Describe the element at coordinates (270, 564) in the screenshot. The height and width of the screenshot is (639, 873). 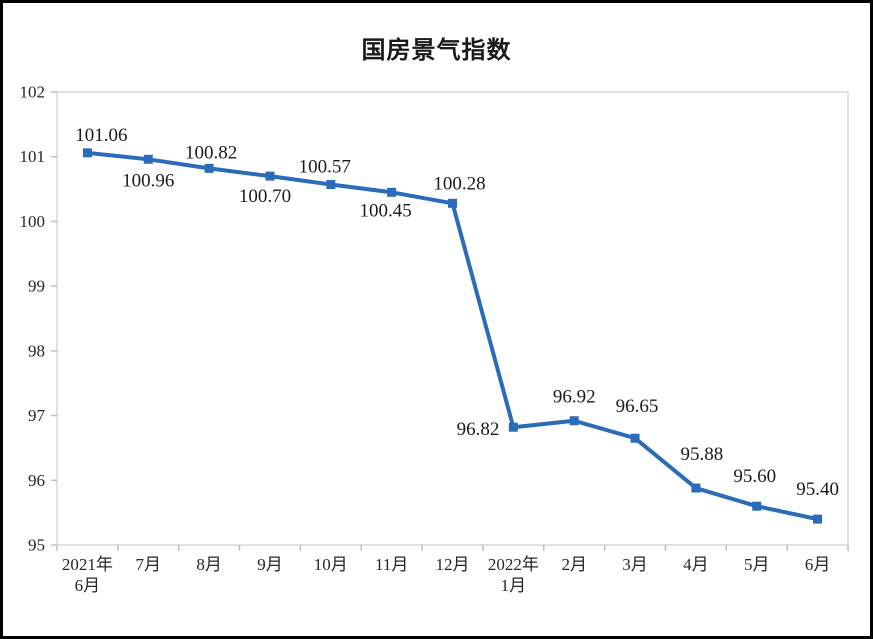
I see `x-tick-label: 9月` at that location.